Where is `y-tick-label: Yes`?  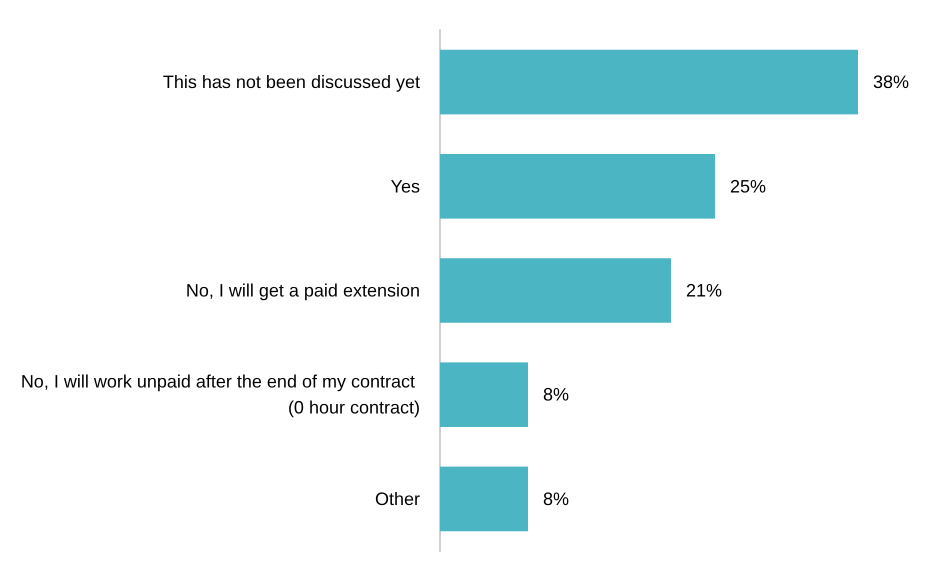 y-tick-label: Yes is located at coordinates (405, 186).